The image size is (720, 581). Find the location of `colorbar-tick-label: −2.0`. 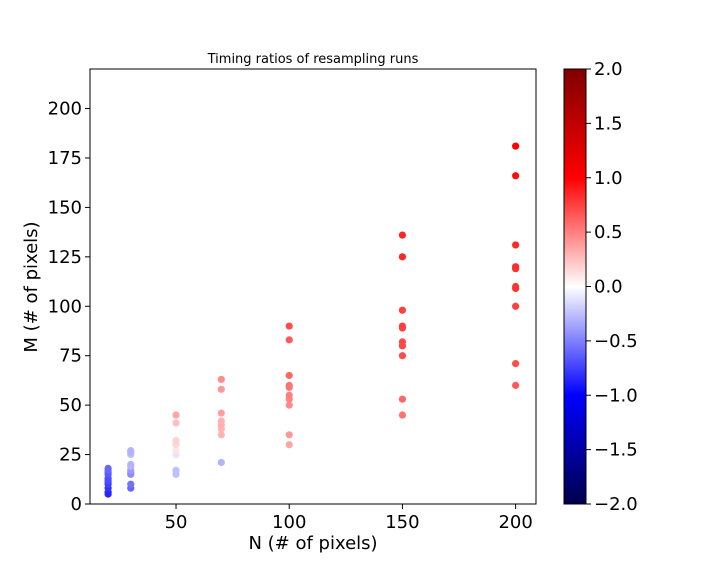

colorbar-tick-label: −2.0 is located at coordinates (616, 504).